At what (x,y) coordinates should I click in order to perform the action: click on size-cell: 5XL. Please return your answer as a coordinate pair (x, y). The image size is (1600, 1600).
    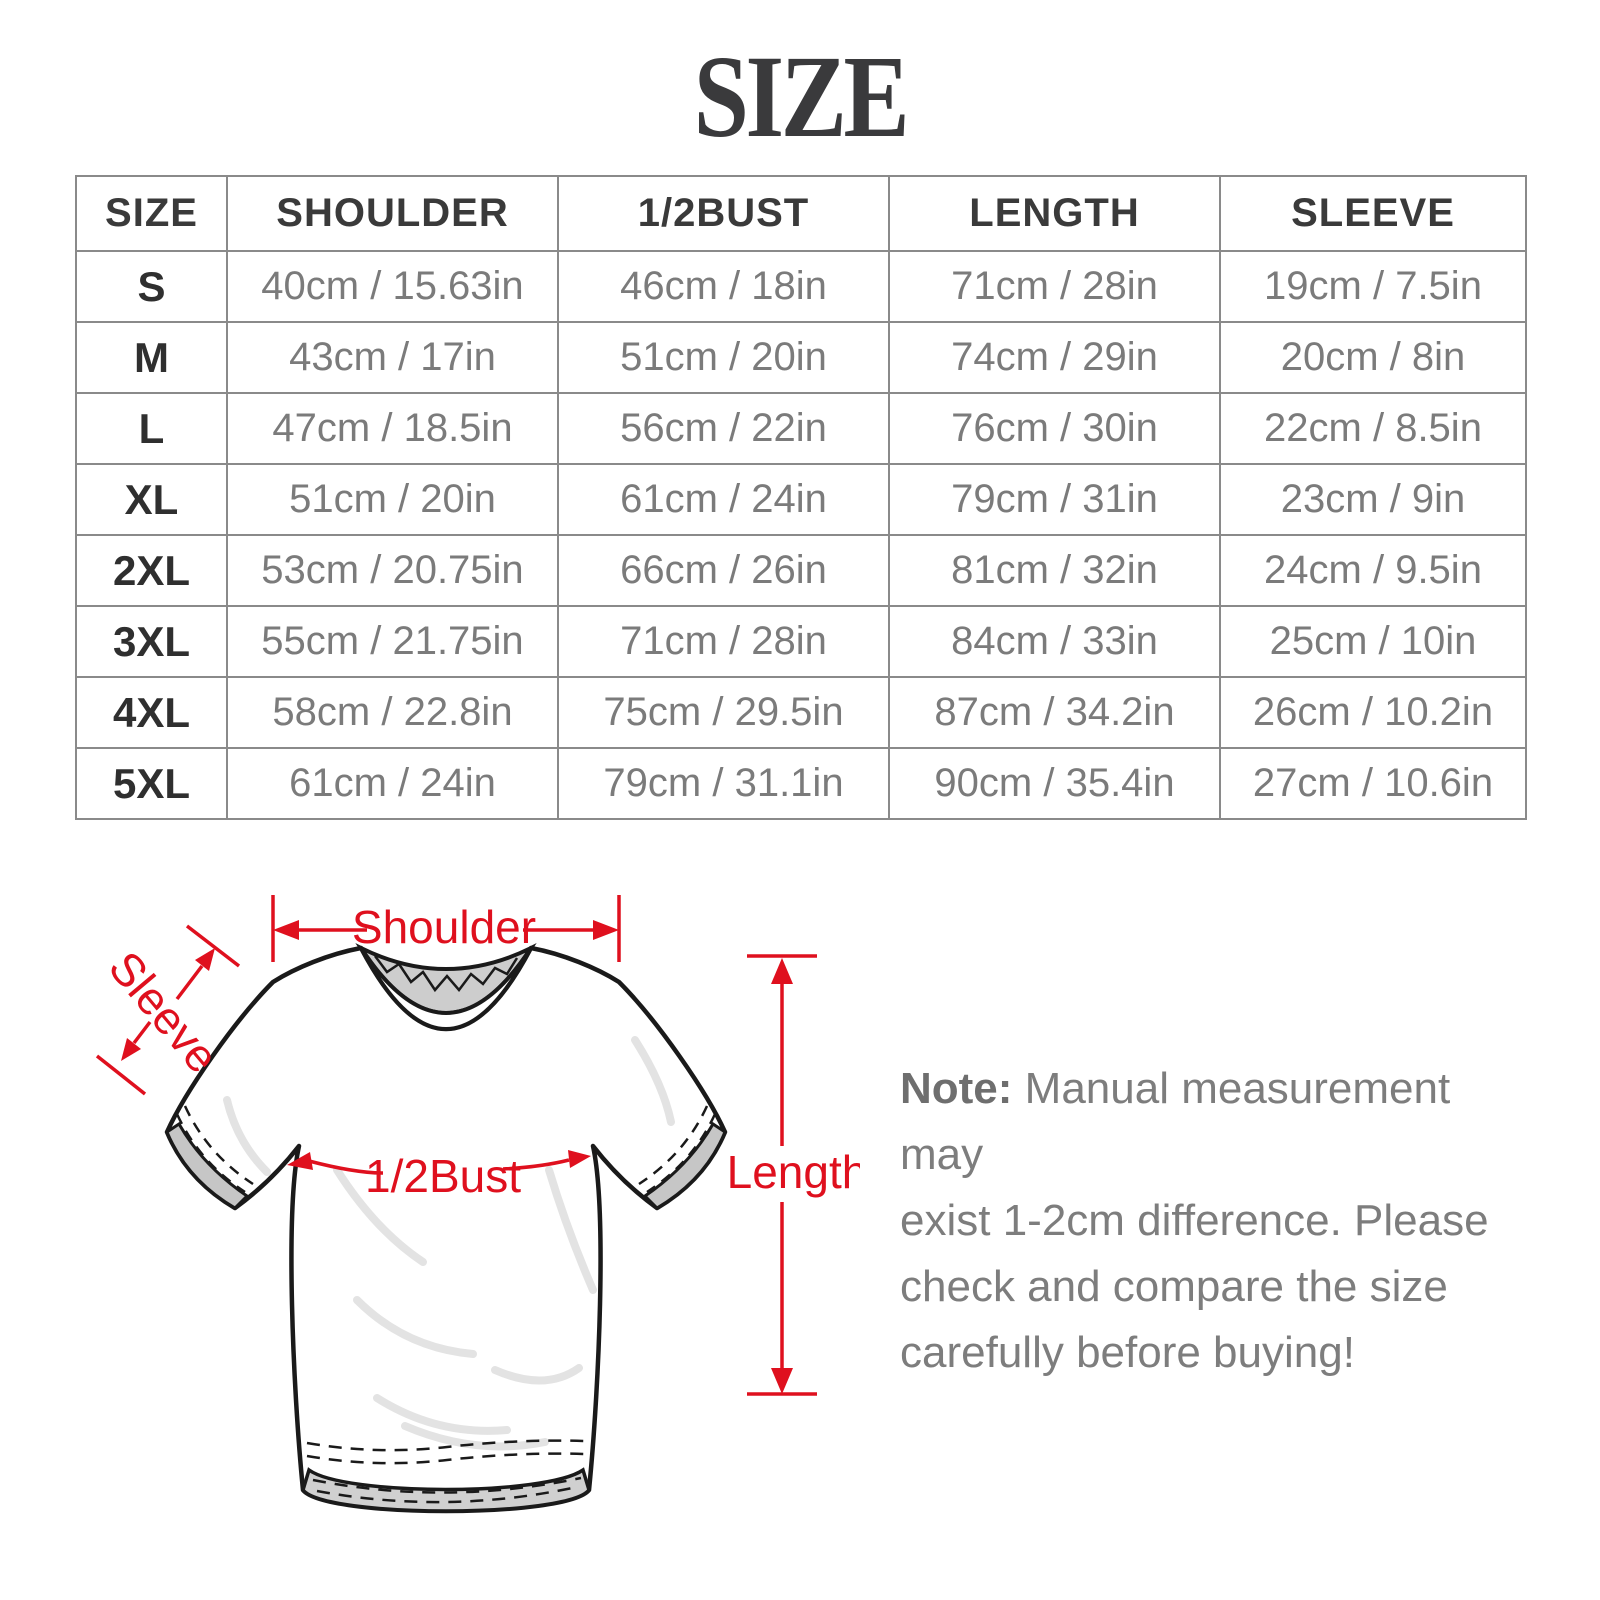
    Looking at the image, I should click on (151, 783).